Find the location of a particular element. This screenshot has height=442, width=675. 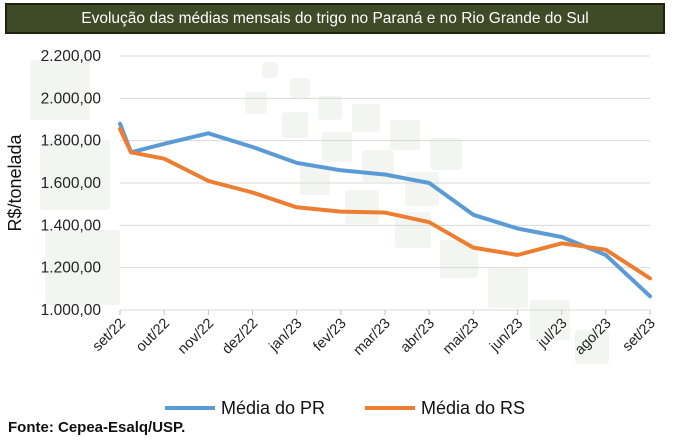

y-tick-label: 2.200,00 is located at coordinates (71, 56).